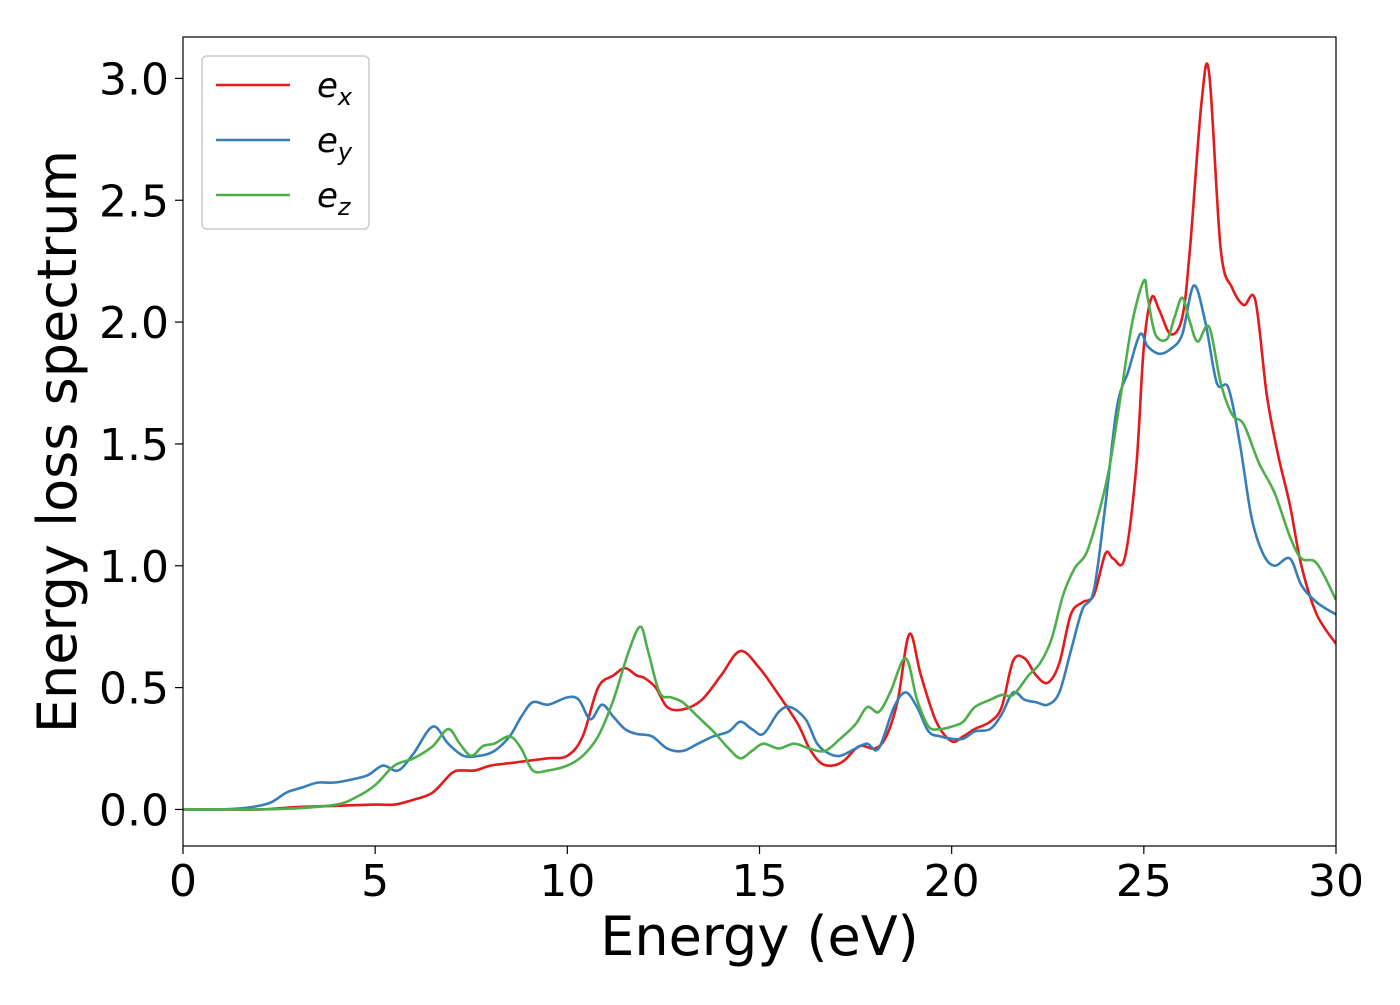 The width and height of the screenshot is (1400, 1005). Describe the element at coordinates (335, 143) in the screenshot. I see `legend-label-y: ey` at that location.